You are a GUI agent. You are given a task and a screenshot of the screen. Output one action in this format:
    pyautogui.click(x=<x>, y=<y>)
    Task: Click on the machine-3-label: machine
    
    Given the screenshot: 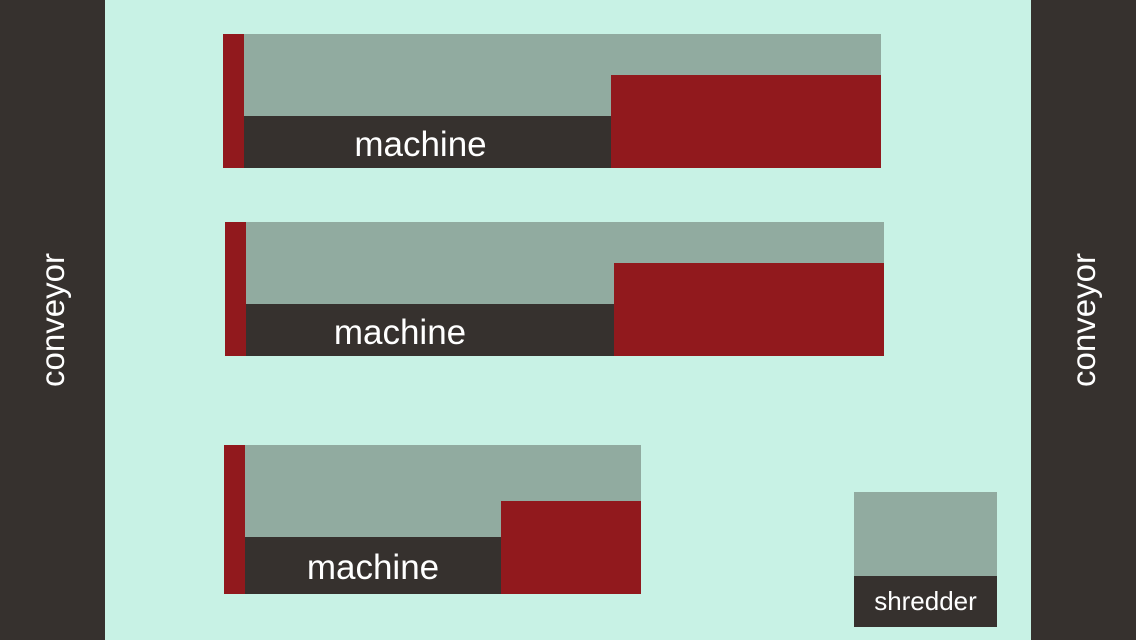 What is the action you would take?
    pyautogui.click(x=373, y=567)
    